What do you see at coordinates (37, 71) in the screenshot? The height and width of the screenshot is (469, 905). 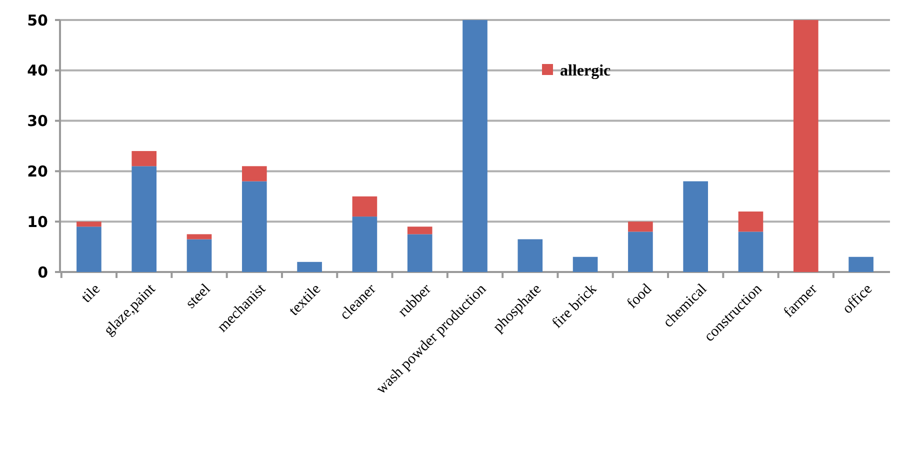 I see `y-tick-label: 40` at bounding box center [37, 71].